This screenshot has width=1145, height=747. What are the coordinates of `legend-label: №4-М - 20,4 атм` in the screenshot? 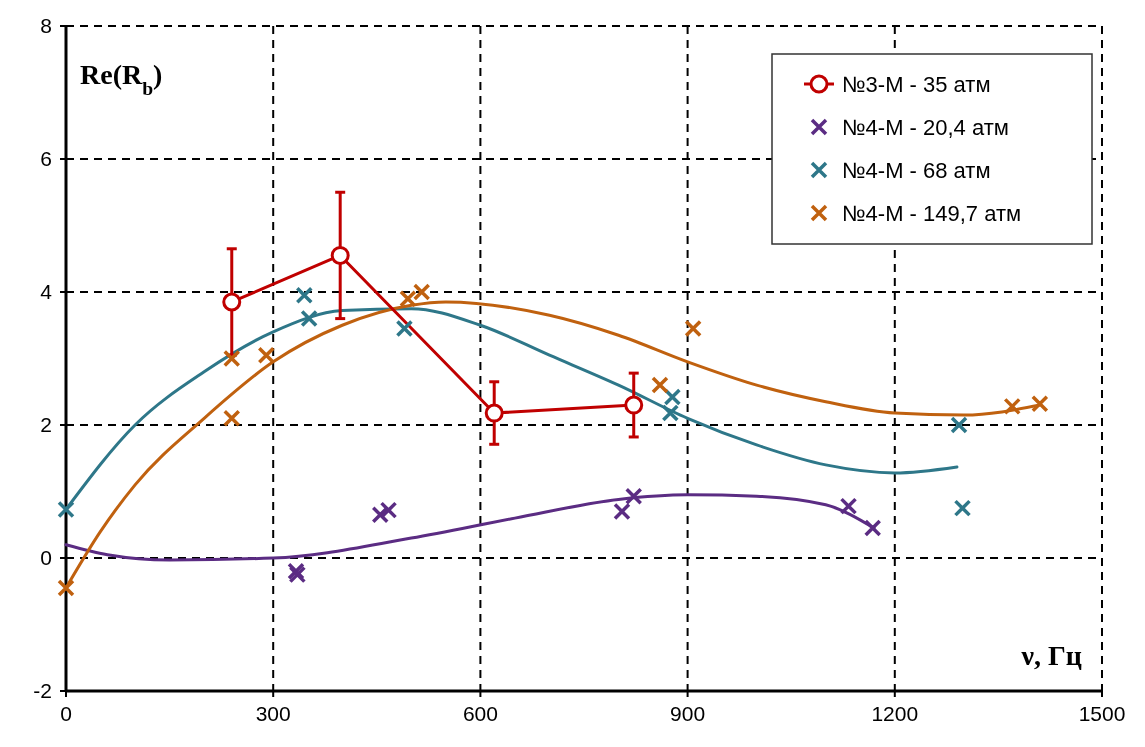 It's located at (925, 127).